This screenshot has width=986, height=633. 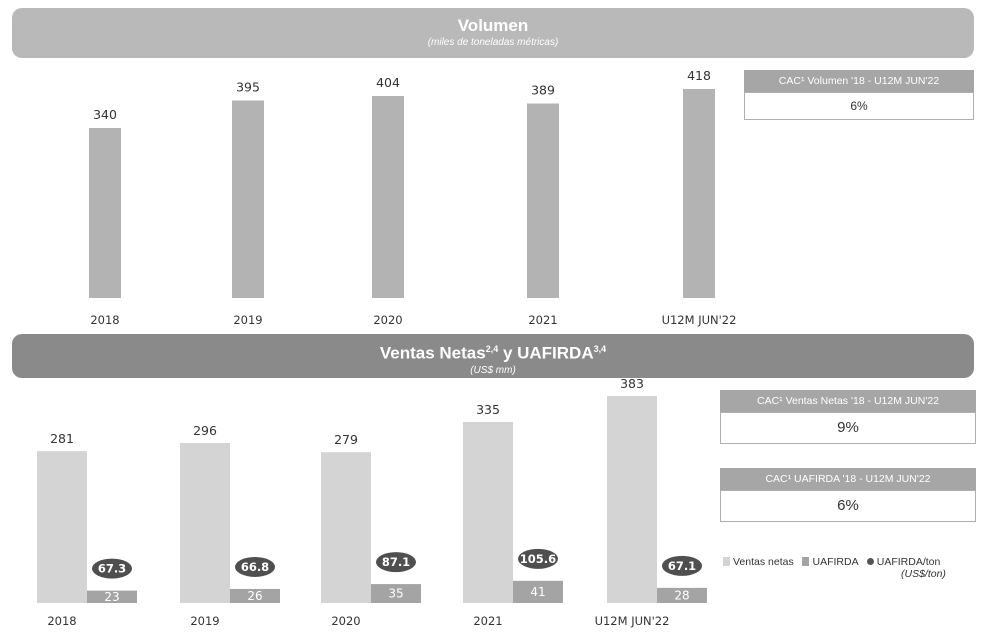 I want to click on ebitda-data-label: 28, so click(x=681, y=595).